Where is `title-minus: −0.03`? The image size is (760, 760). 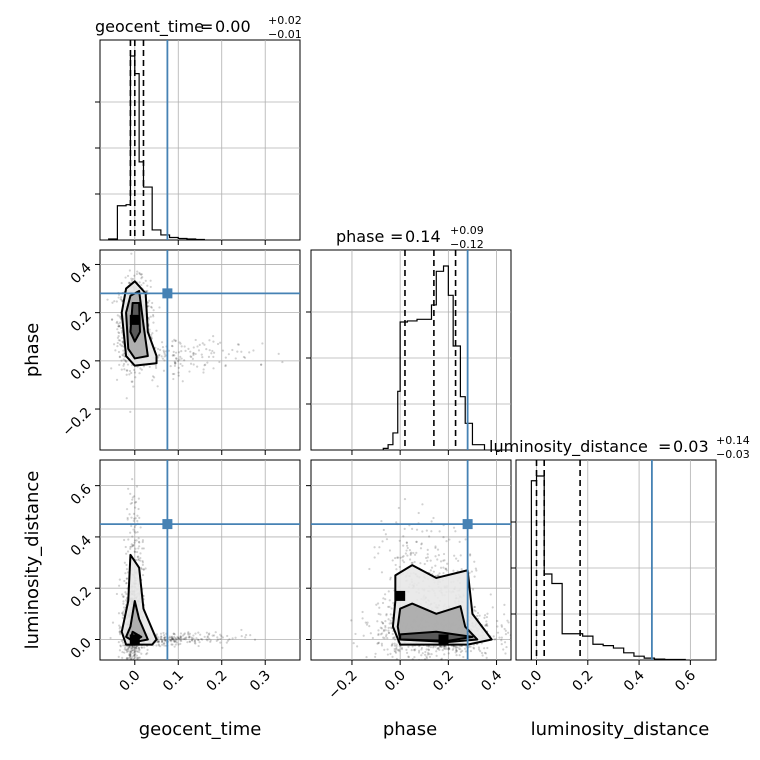 title-minus: −0.03 is located at coordinates (733, 454).